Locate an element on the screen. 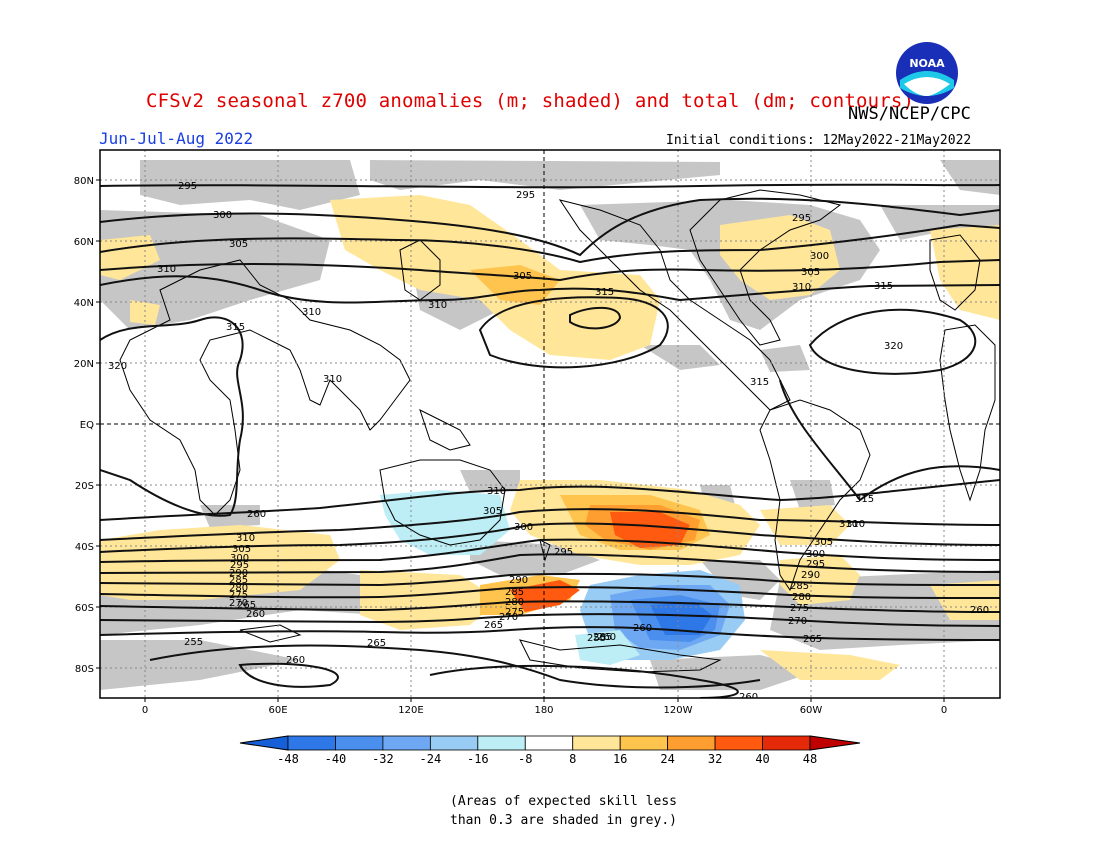 The height and width of the screenshot is (850, 1100). colorbar: -48 -40 -32 -24 -16 -8 8 16 24 32 40 48 is located at coordinates (550, 750).